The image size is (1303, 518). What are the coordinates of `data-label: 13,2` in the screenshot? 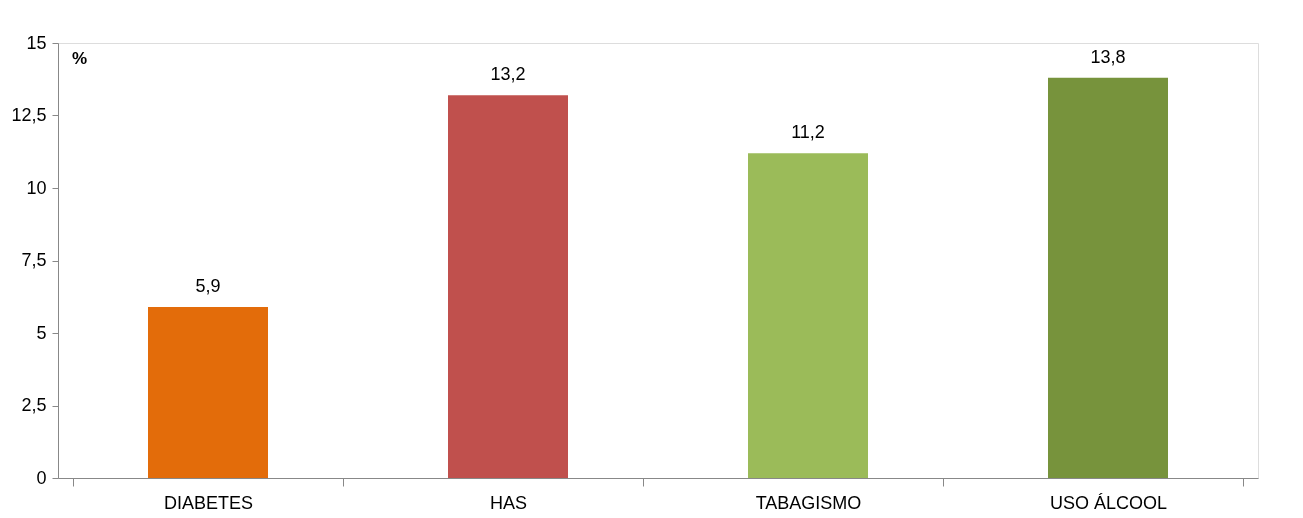 It's located at (508, 74).